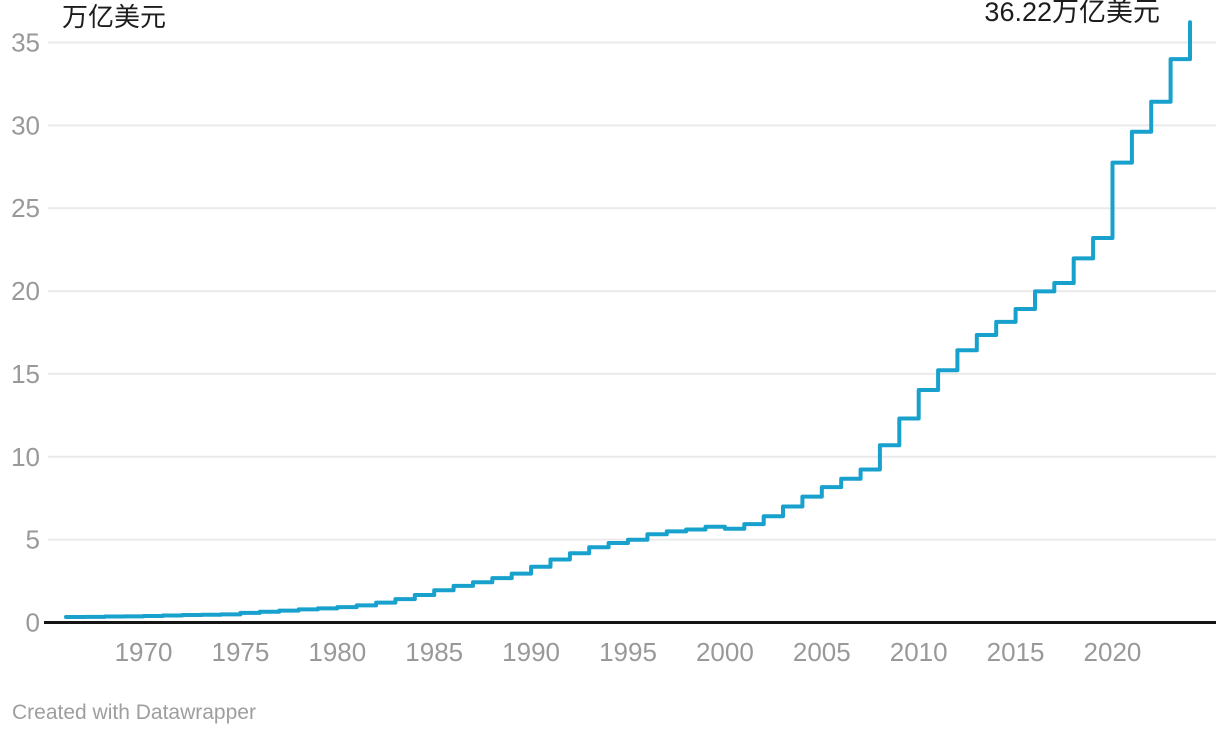  I want to click on x-tick-label-2020: 2020, so click(1113, 652).